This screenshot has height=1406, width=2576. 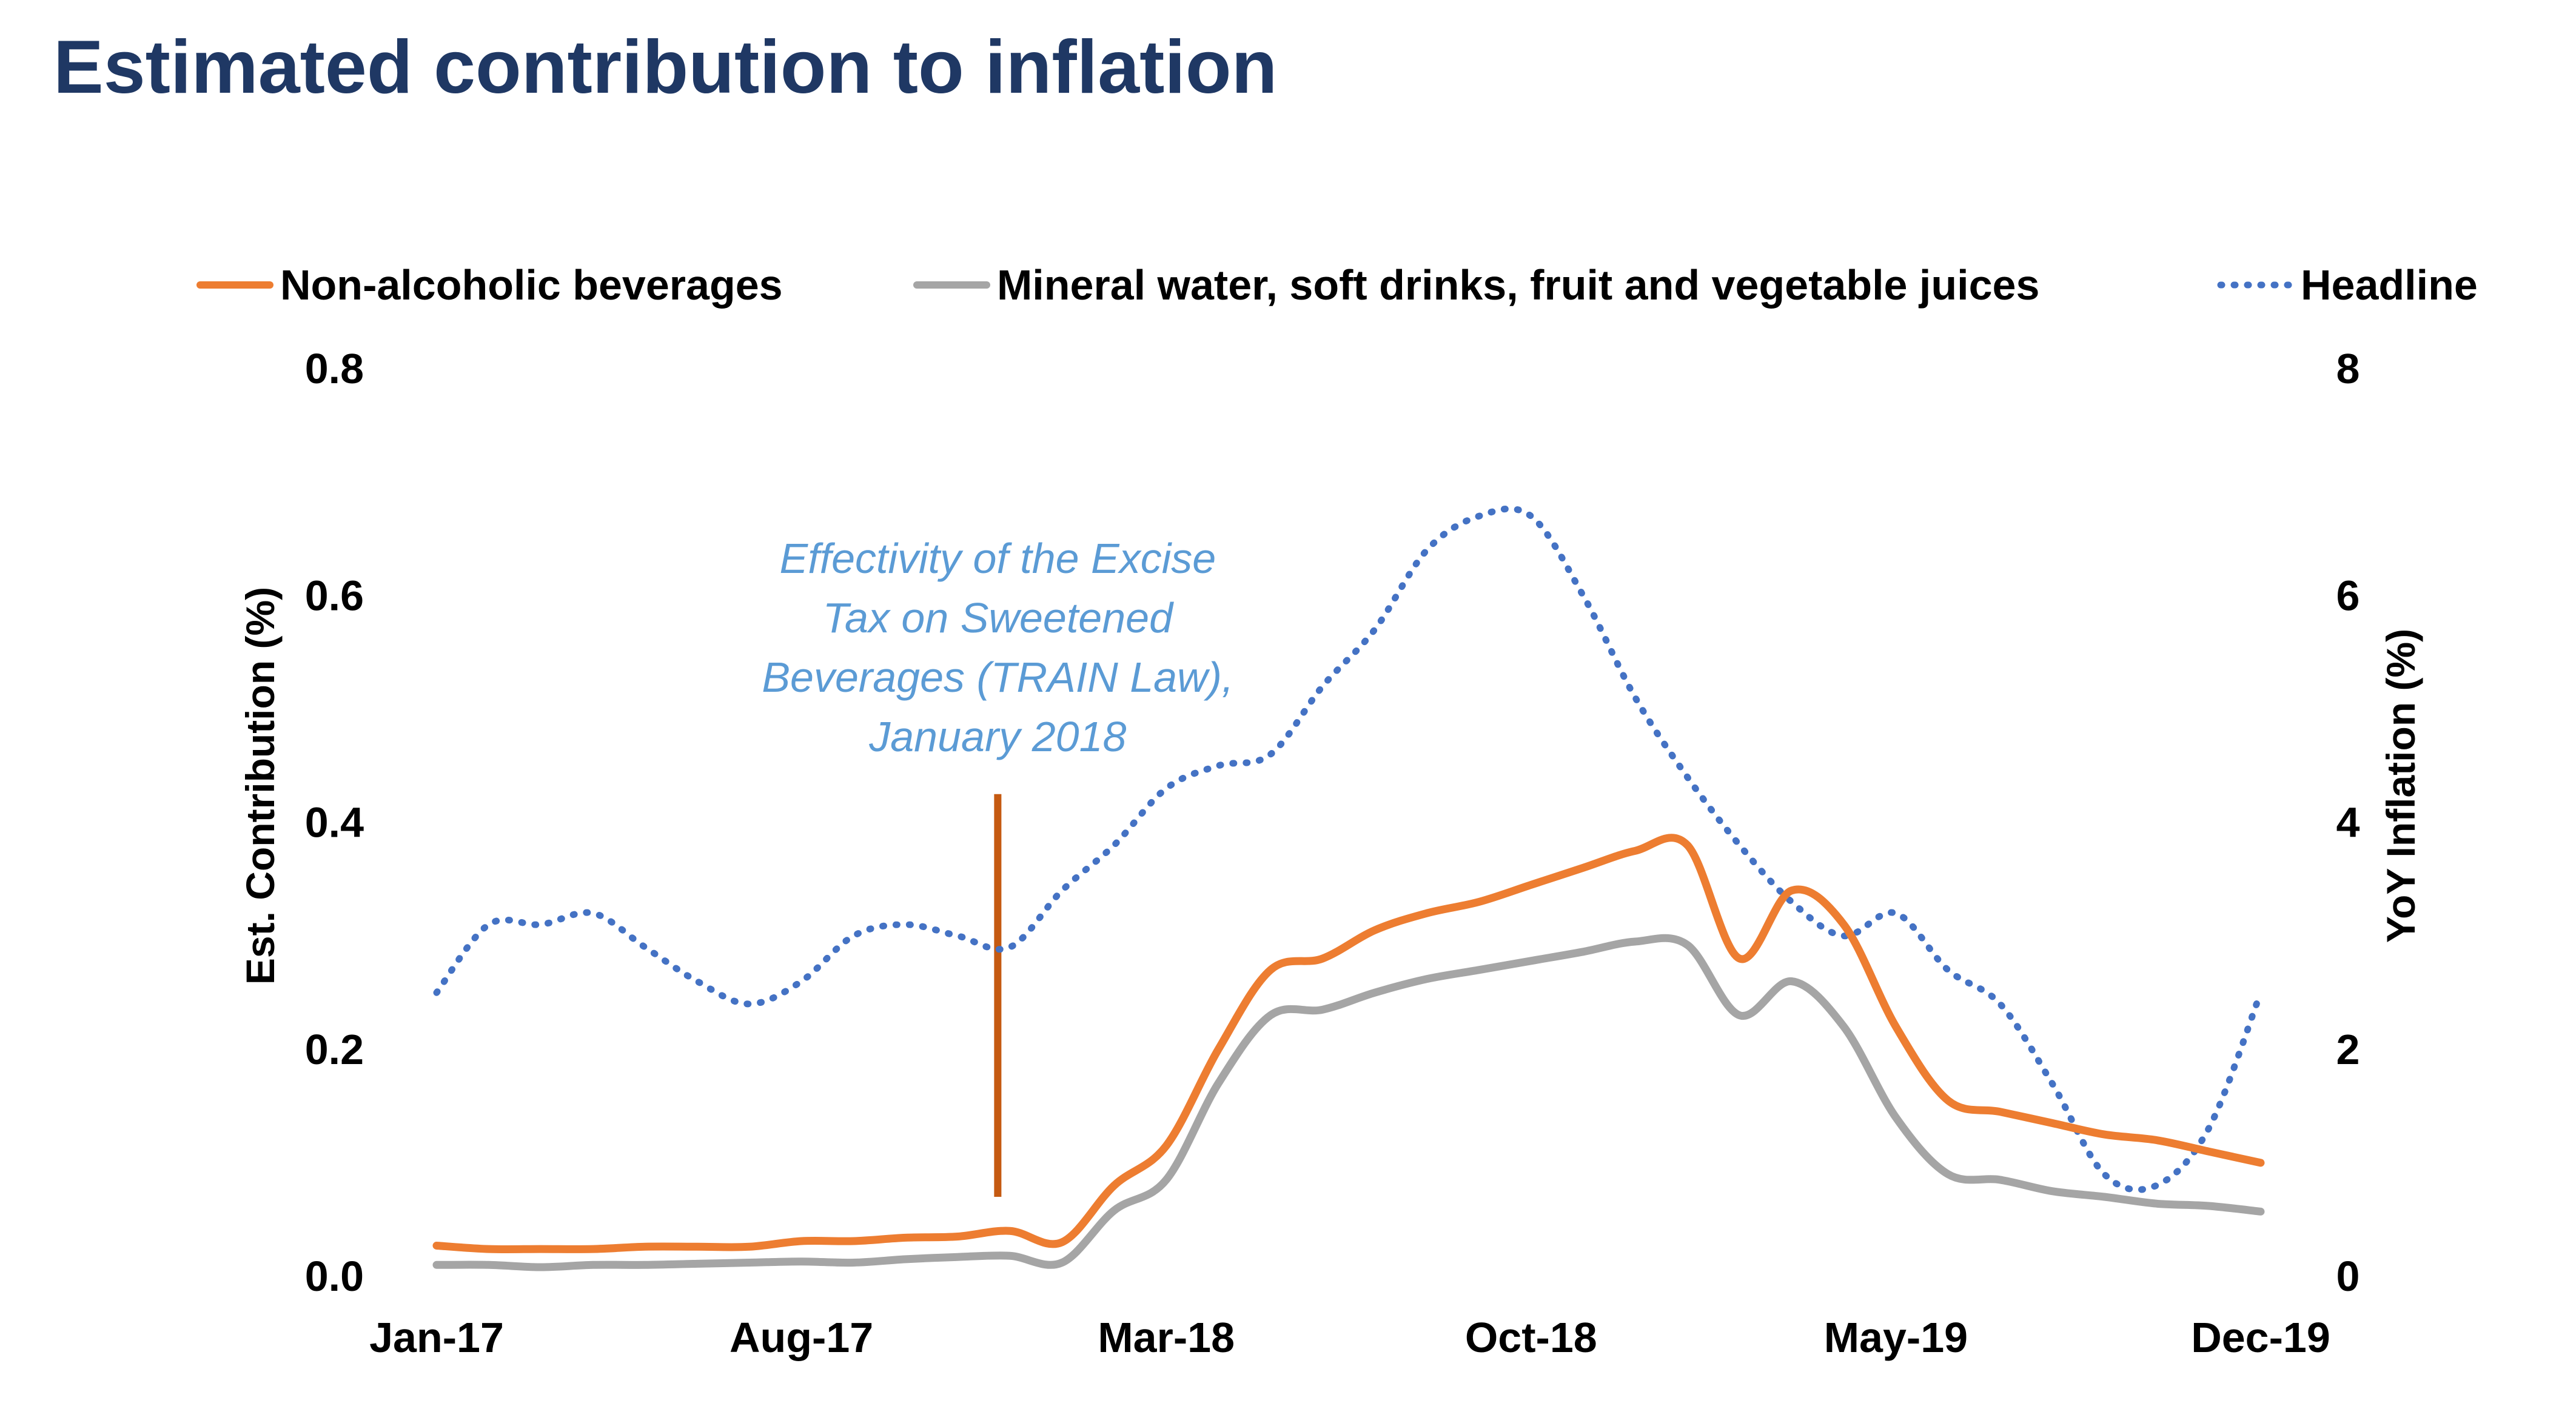 What do you see at coordinates (2348, 1276) in the screenshot?
I see `y2-tick-label: 0` at bounding box center [2348, 1276].